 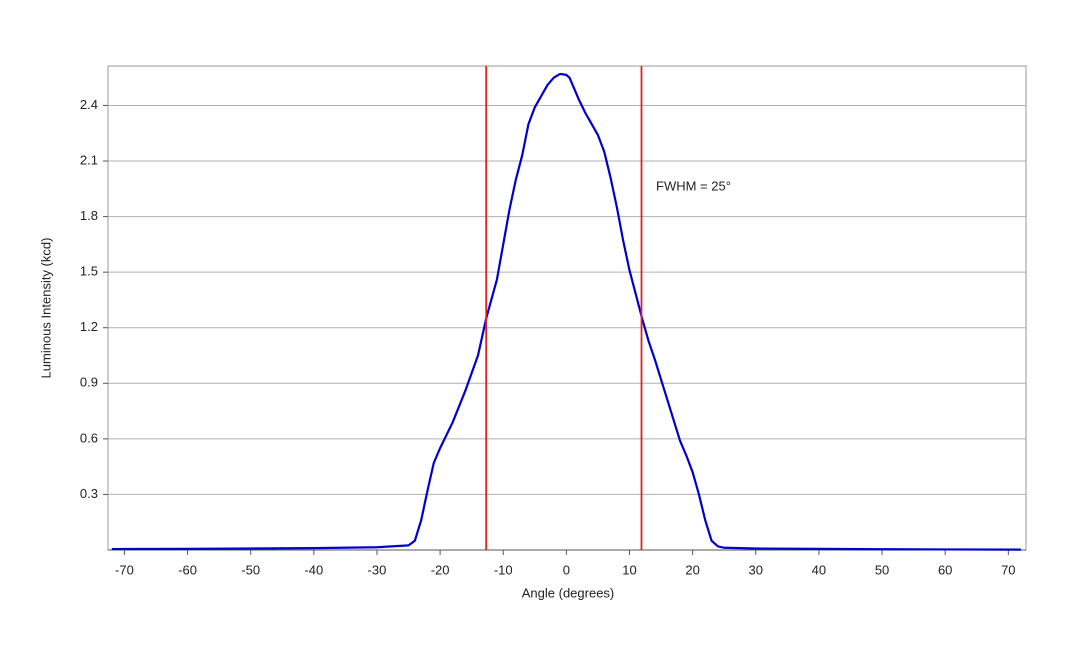 I want to click on x-tick-label: -40, so click(x=313, y=569).